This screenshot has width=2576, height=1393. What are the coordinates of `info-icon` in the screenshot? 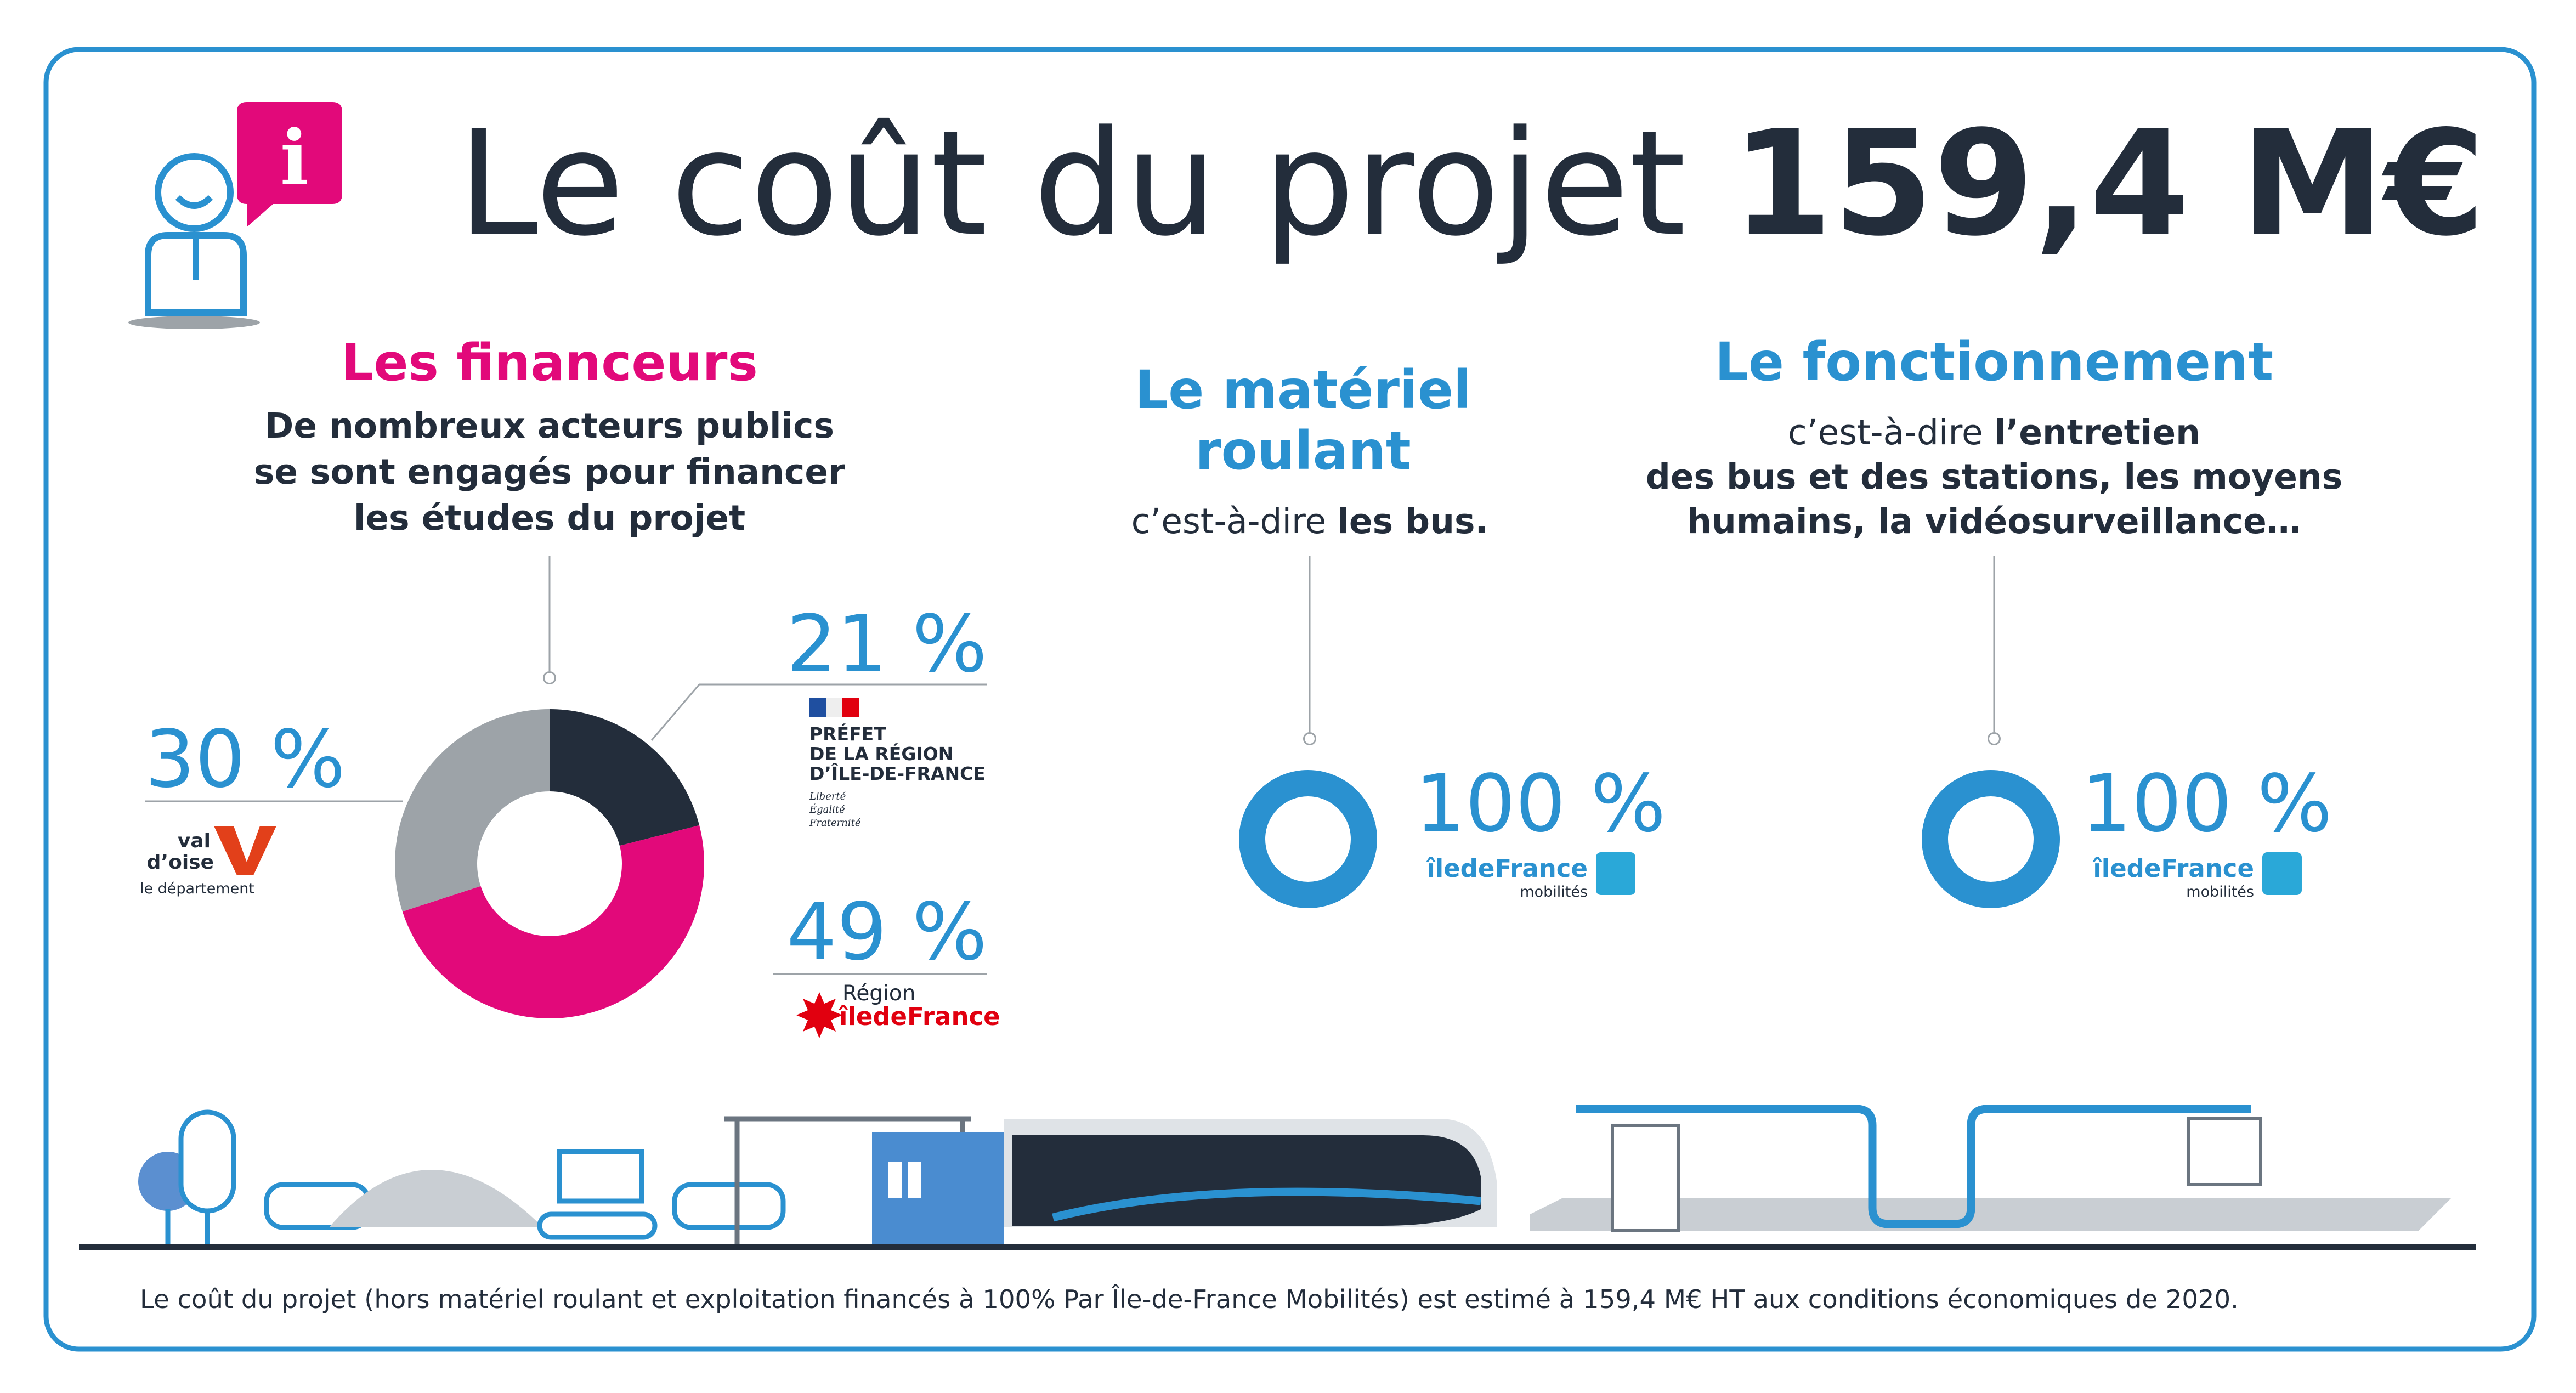 It's located at (194, 240).